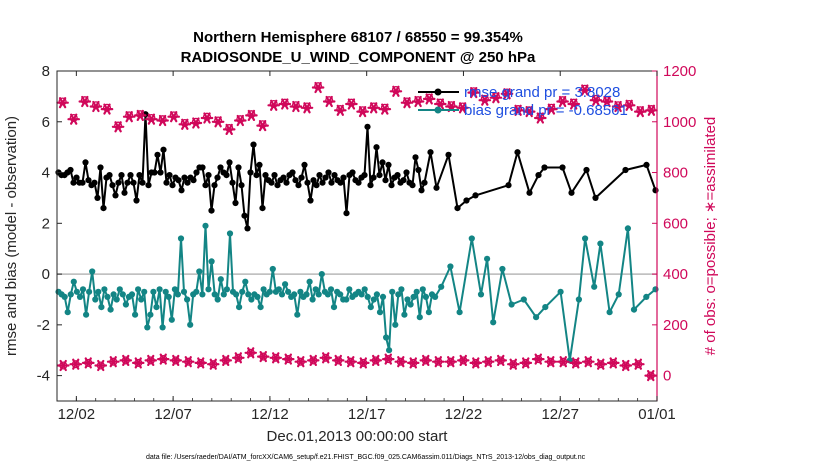  I want to click on legend-rmse-label: rmse grand pr = 3.8028, so click(542, 92).